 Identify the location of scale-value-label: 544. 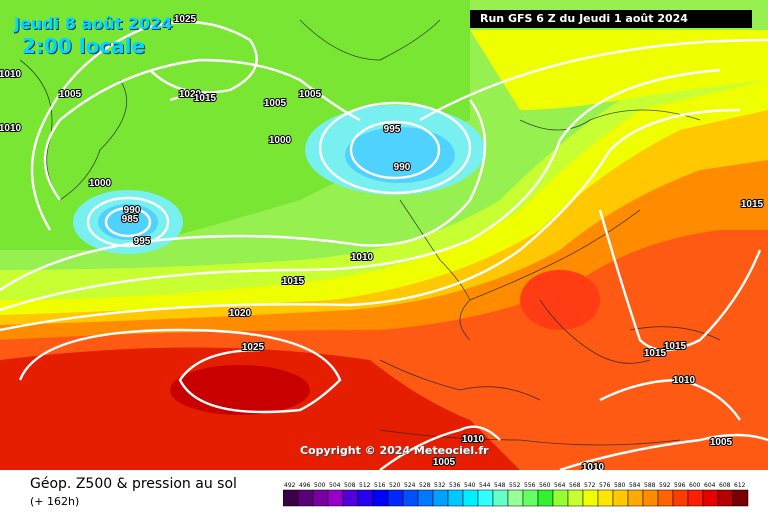
(485, 485).